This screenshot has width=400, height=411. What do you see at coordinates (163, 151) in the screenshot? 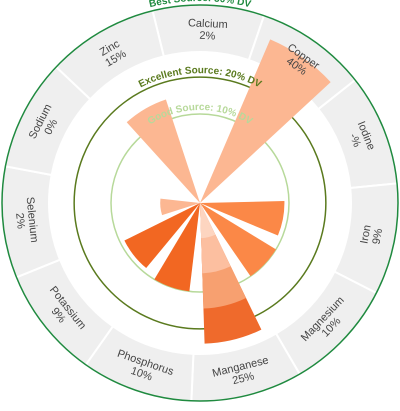
I see `value-bar-zinc` at bounding box center [163, 151].